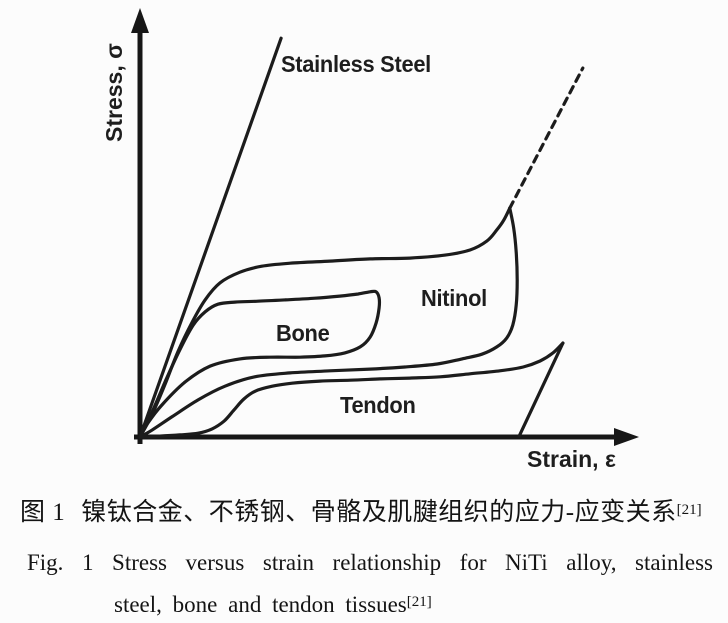 The image size is (728, 623). I want to click on caption-en-text: steel, bone and tendon tissues, so click(260, 604).